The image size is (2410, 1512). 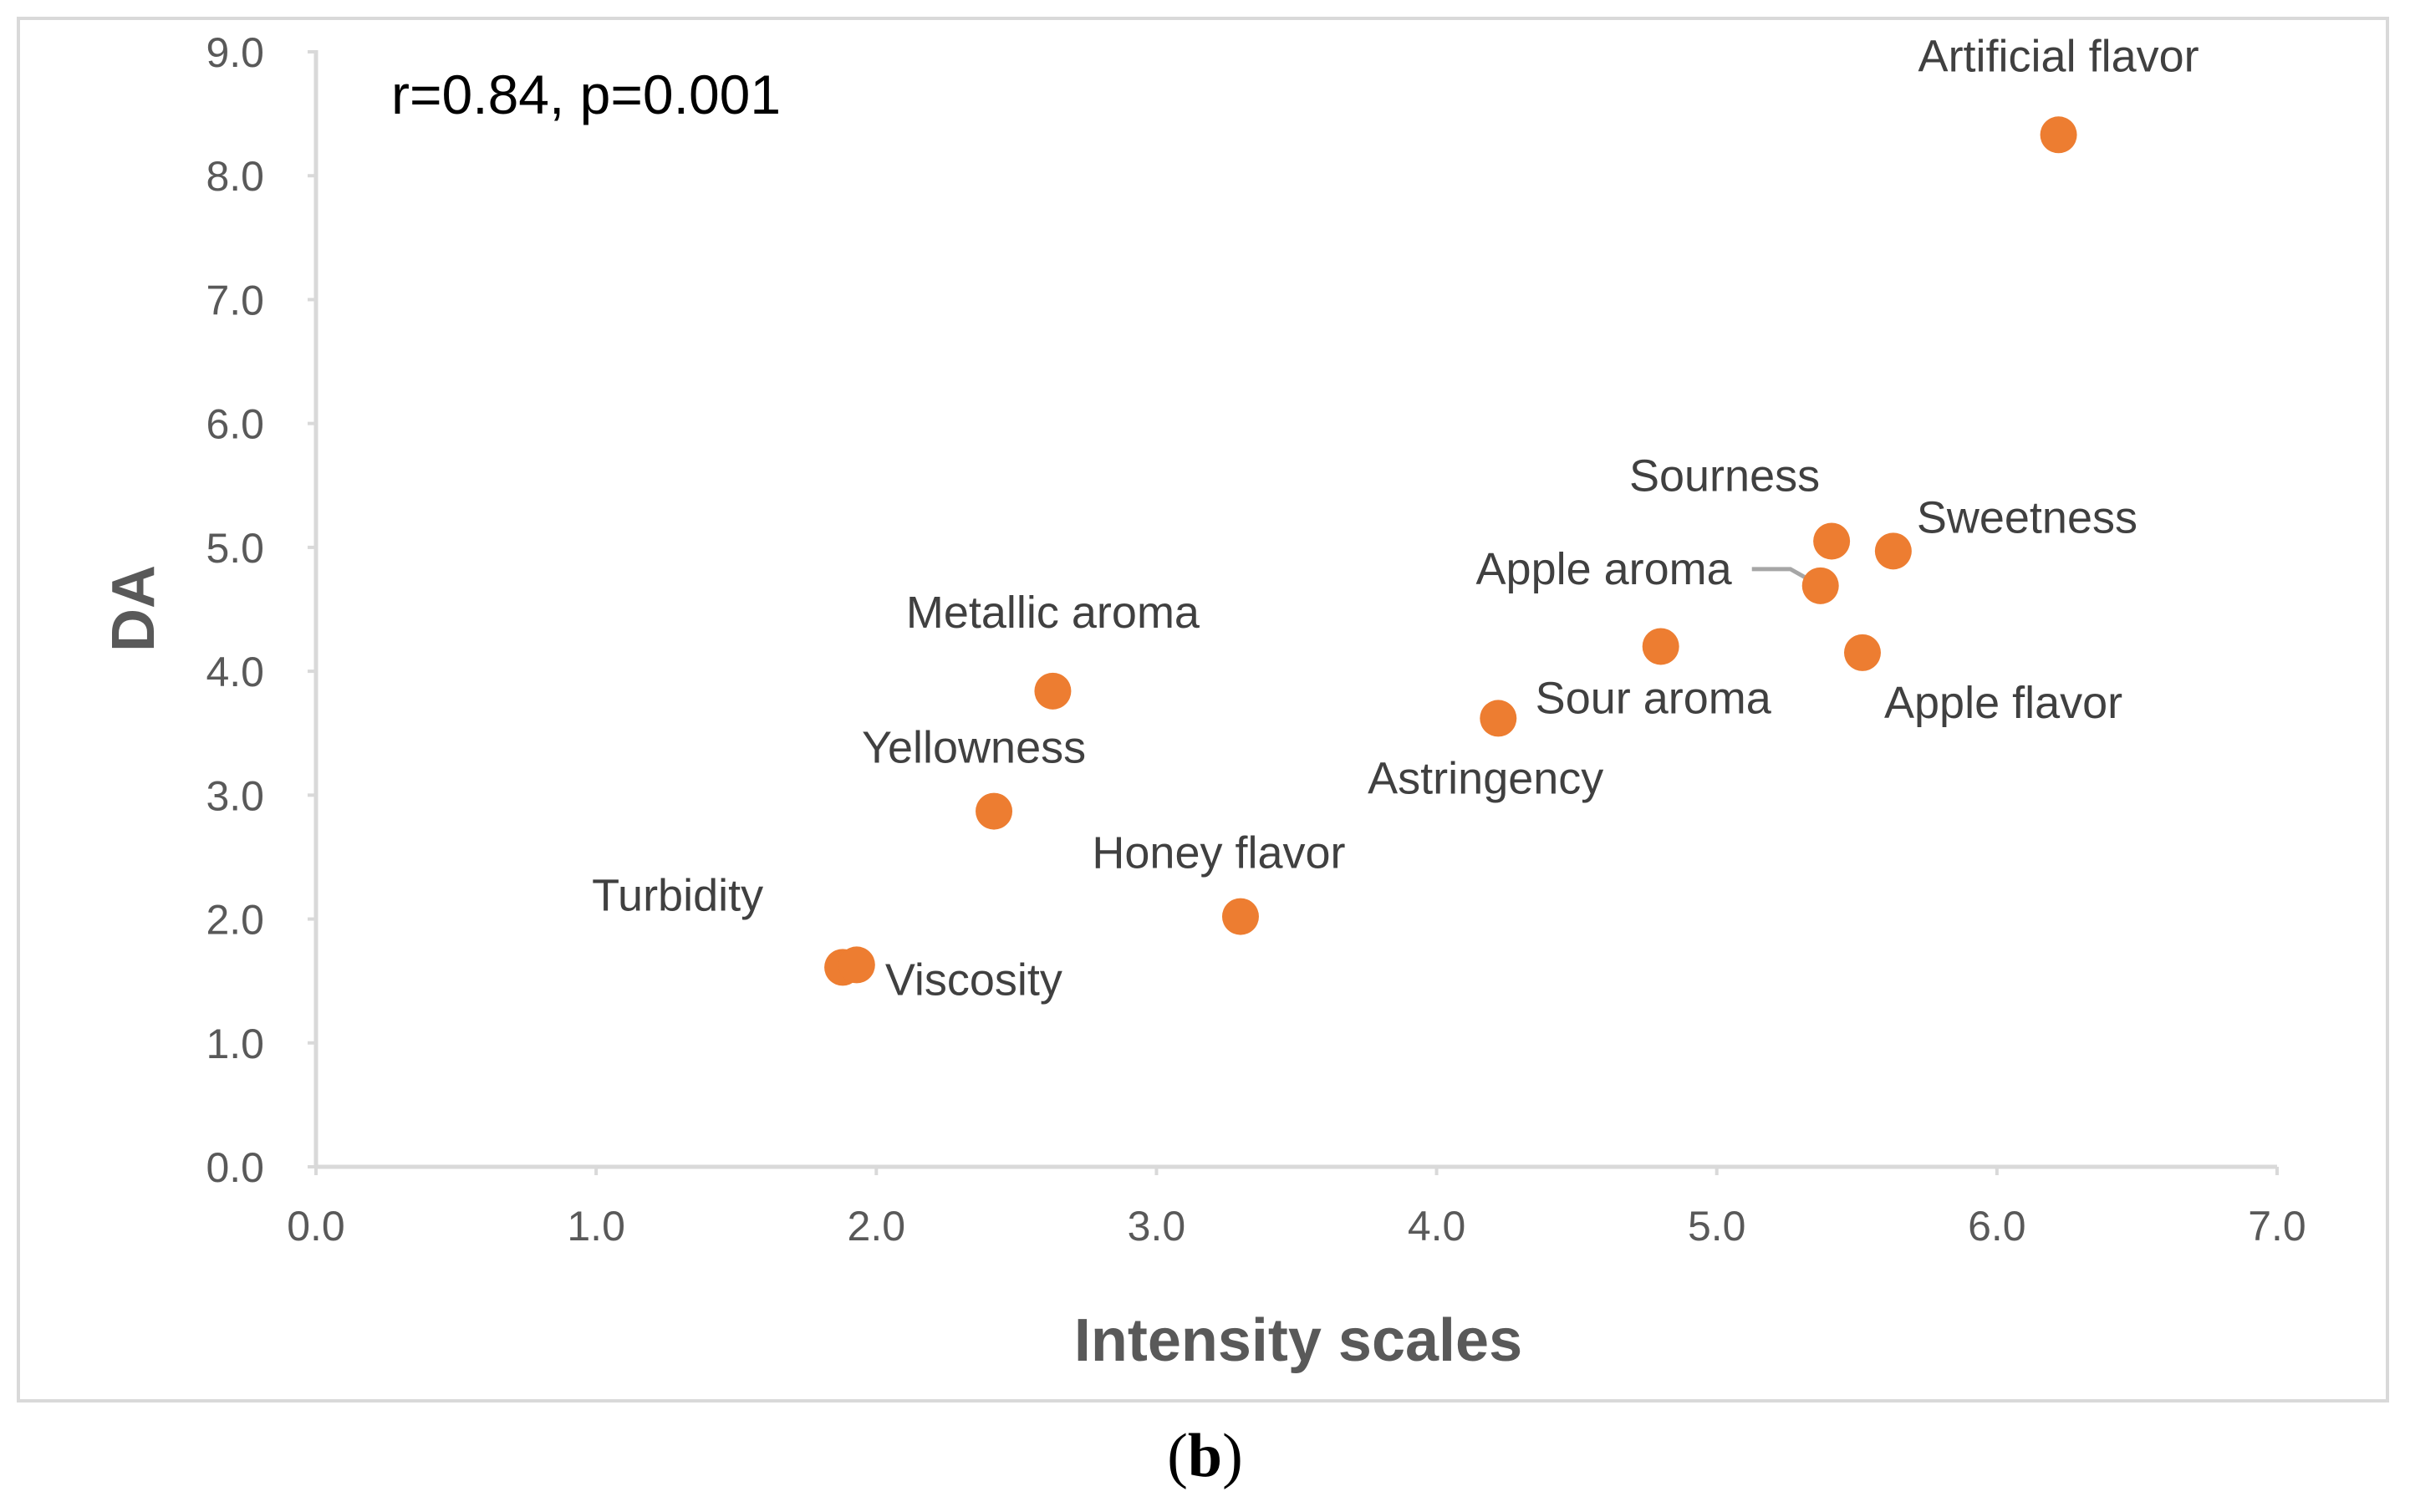 I want to click on x-tick-label: 5.0, so click(x=1717, y=1226).